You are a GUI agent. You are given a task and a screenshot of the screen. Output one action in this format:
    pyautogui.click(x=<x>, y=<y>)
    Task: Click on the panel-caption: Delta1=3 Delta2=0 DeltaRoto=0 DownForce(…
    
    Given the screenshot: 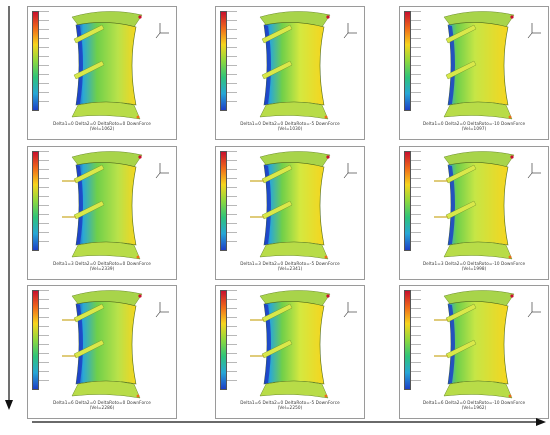 What is the action you would take?
    pyautogui.click(x=102, y=266)
    